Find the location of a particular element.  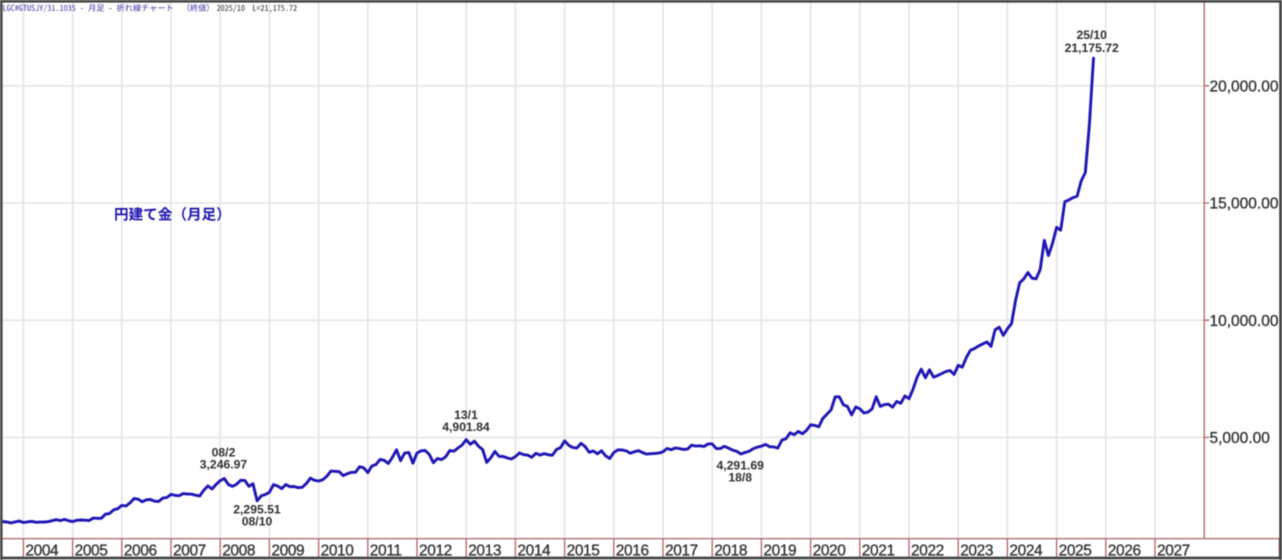

svg-text: 2012 is located at coordinates (435, 551).